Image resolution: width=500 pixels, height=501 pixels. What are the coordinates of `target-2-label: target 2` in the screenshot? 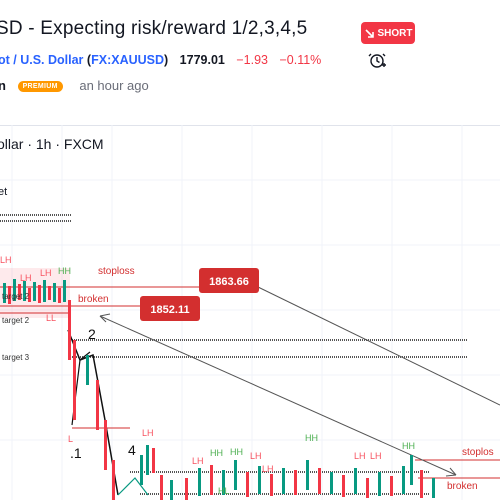 It's located at (16, 296).